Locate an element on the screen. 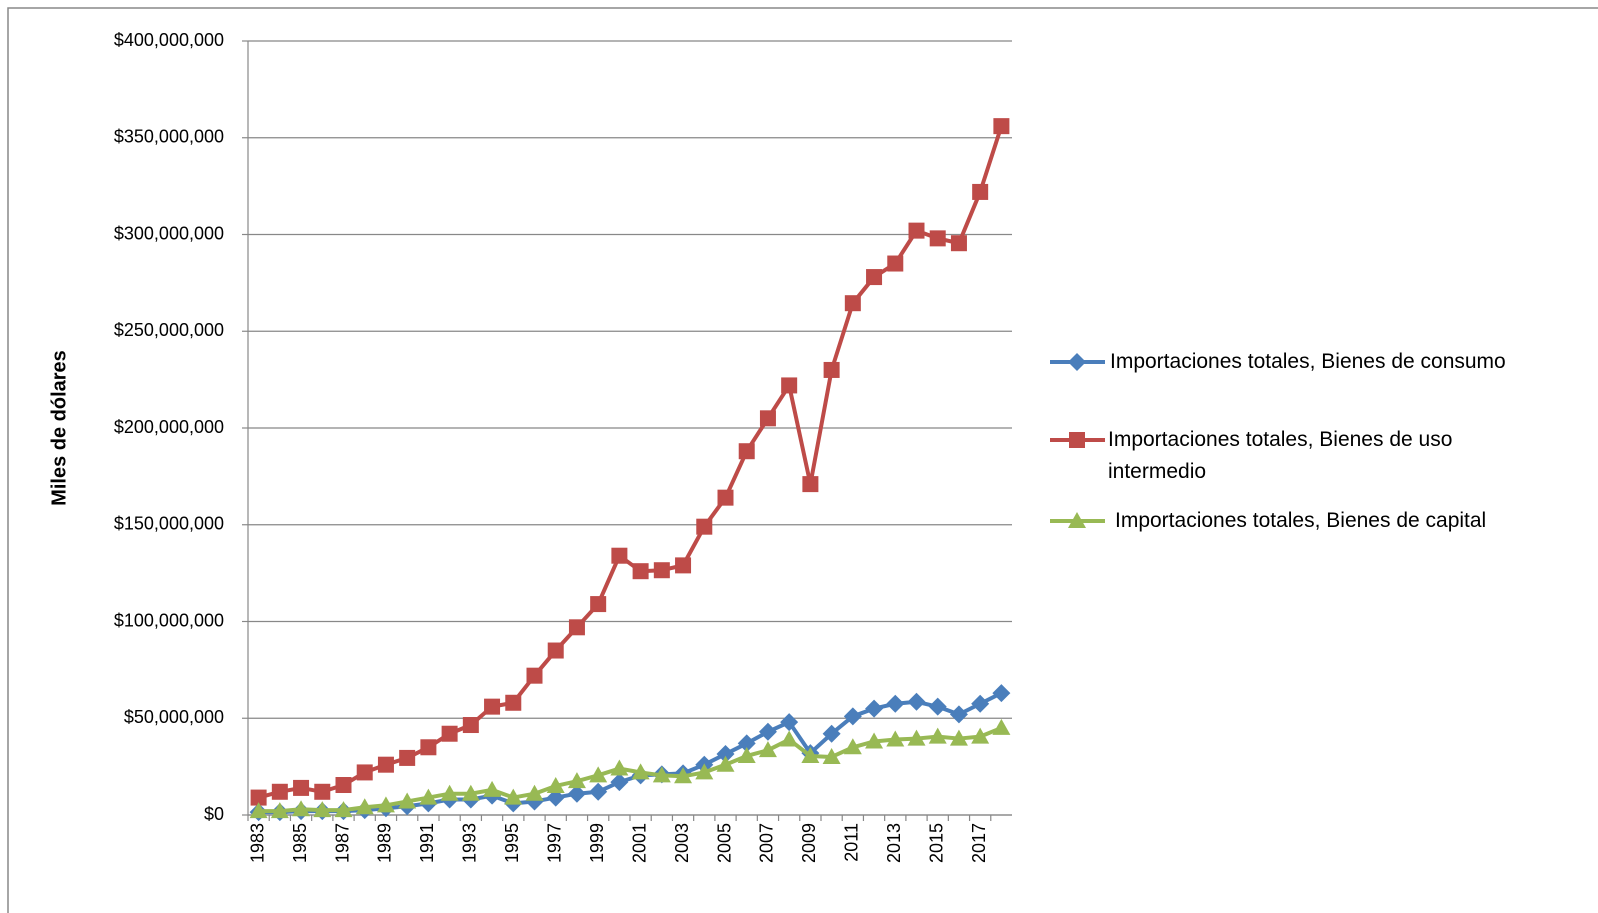 The image size is (1598, 913). x-tick-label: 2007 is located at coordinates (767, 843).